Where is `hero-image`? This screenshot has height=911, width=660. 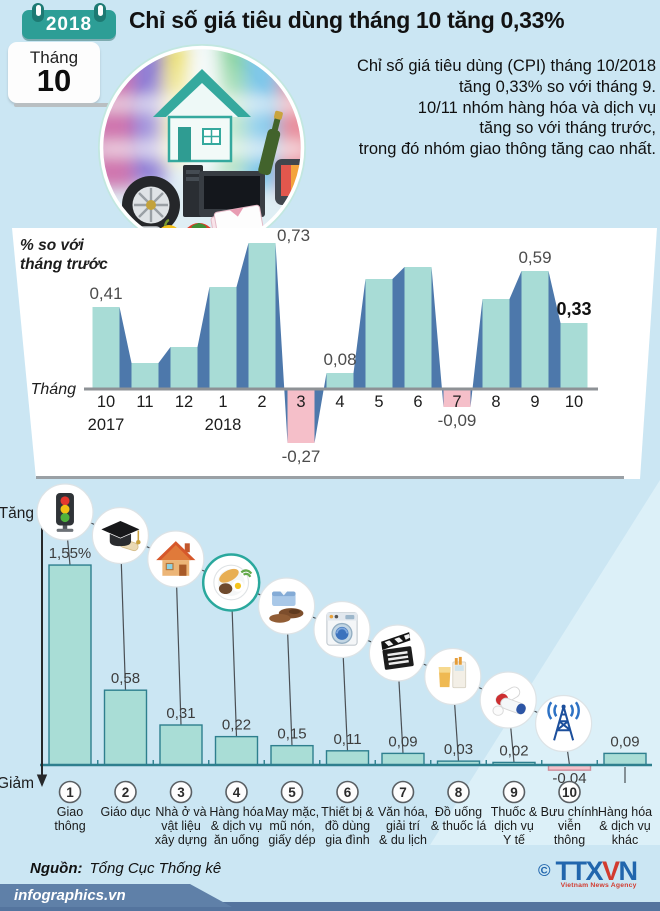 hero-image is located at coordinates (202, 148).